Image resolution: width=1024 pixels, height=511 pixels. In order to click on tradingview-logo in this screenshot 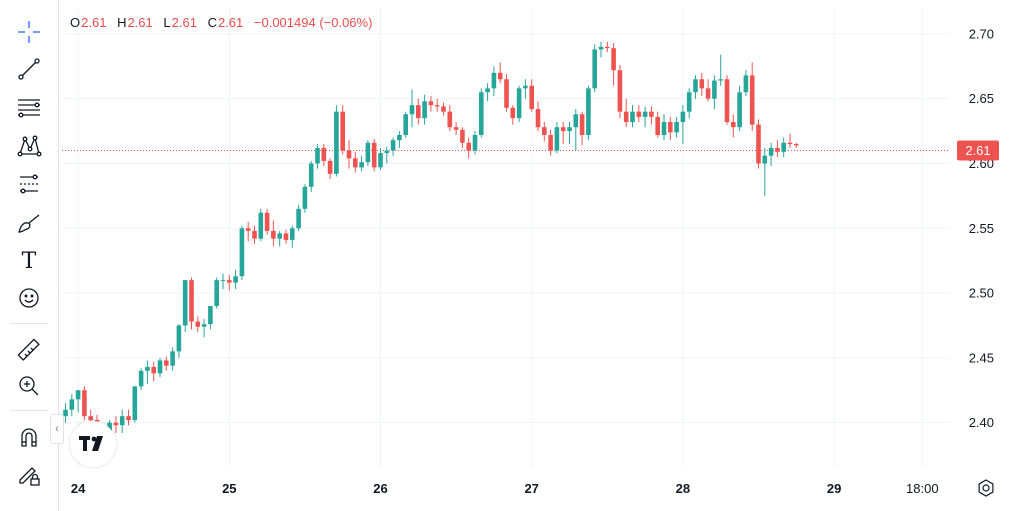, I will do `click(93, 444)`.